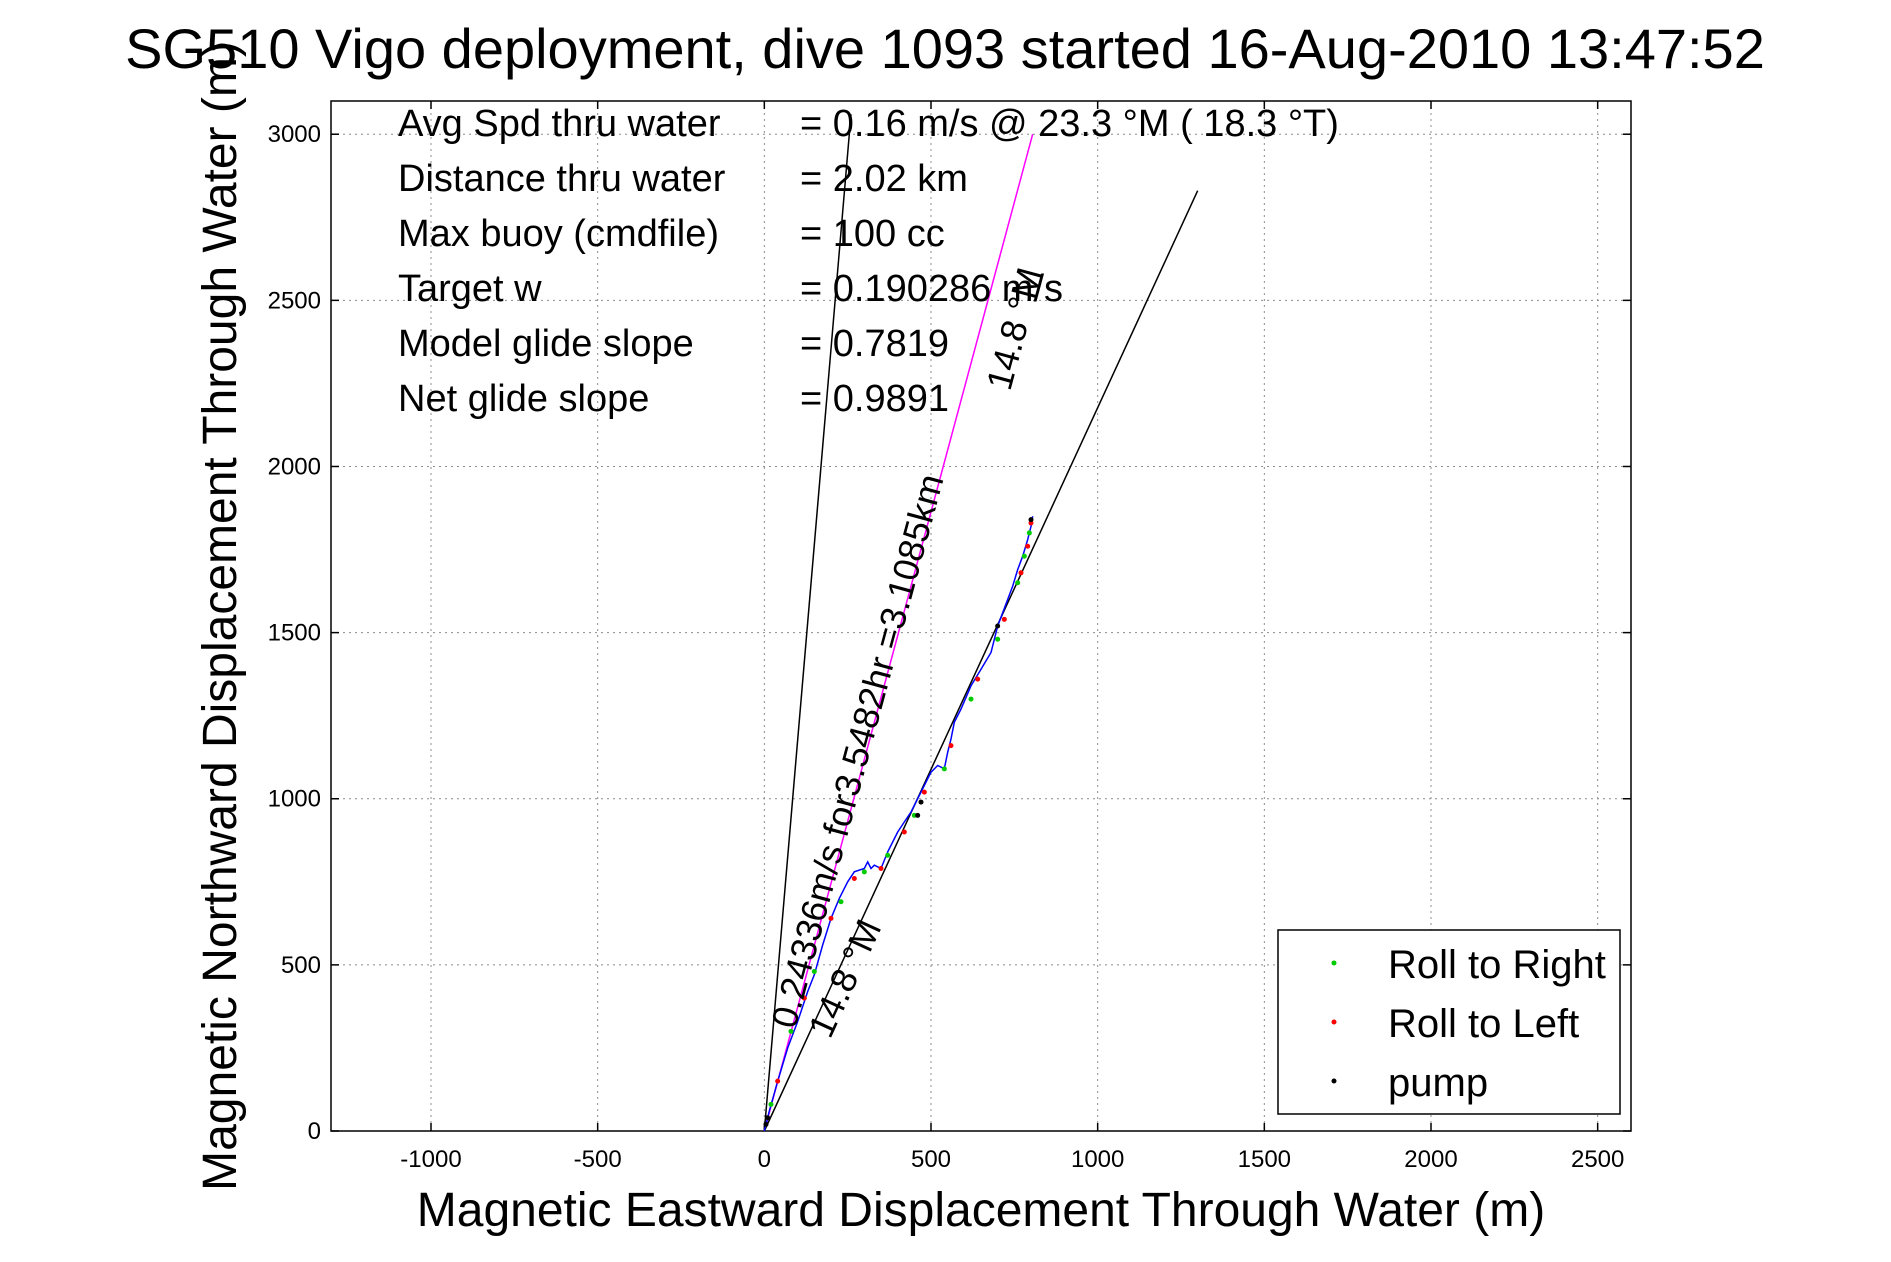 This screenshot has height=1262, width=1891. I want to click on info-value-target-w: = 0.190286 m/s, so click(931, 289).